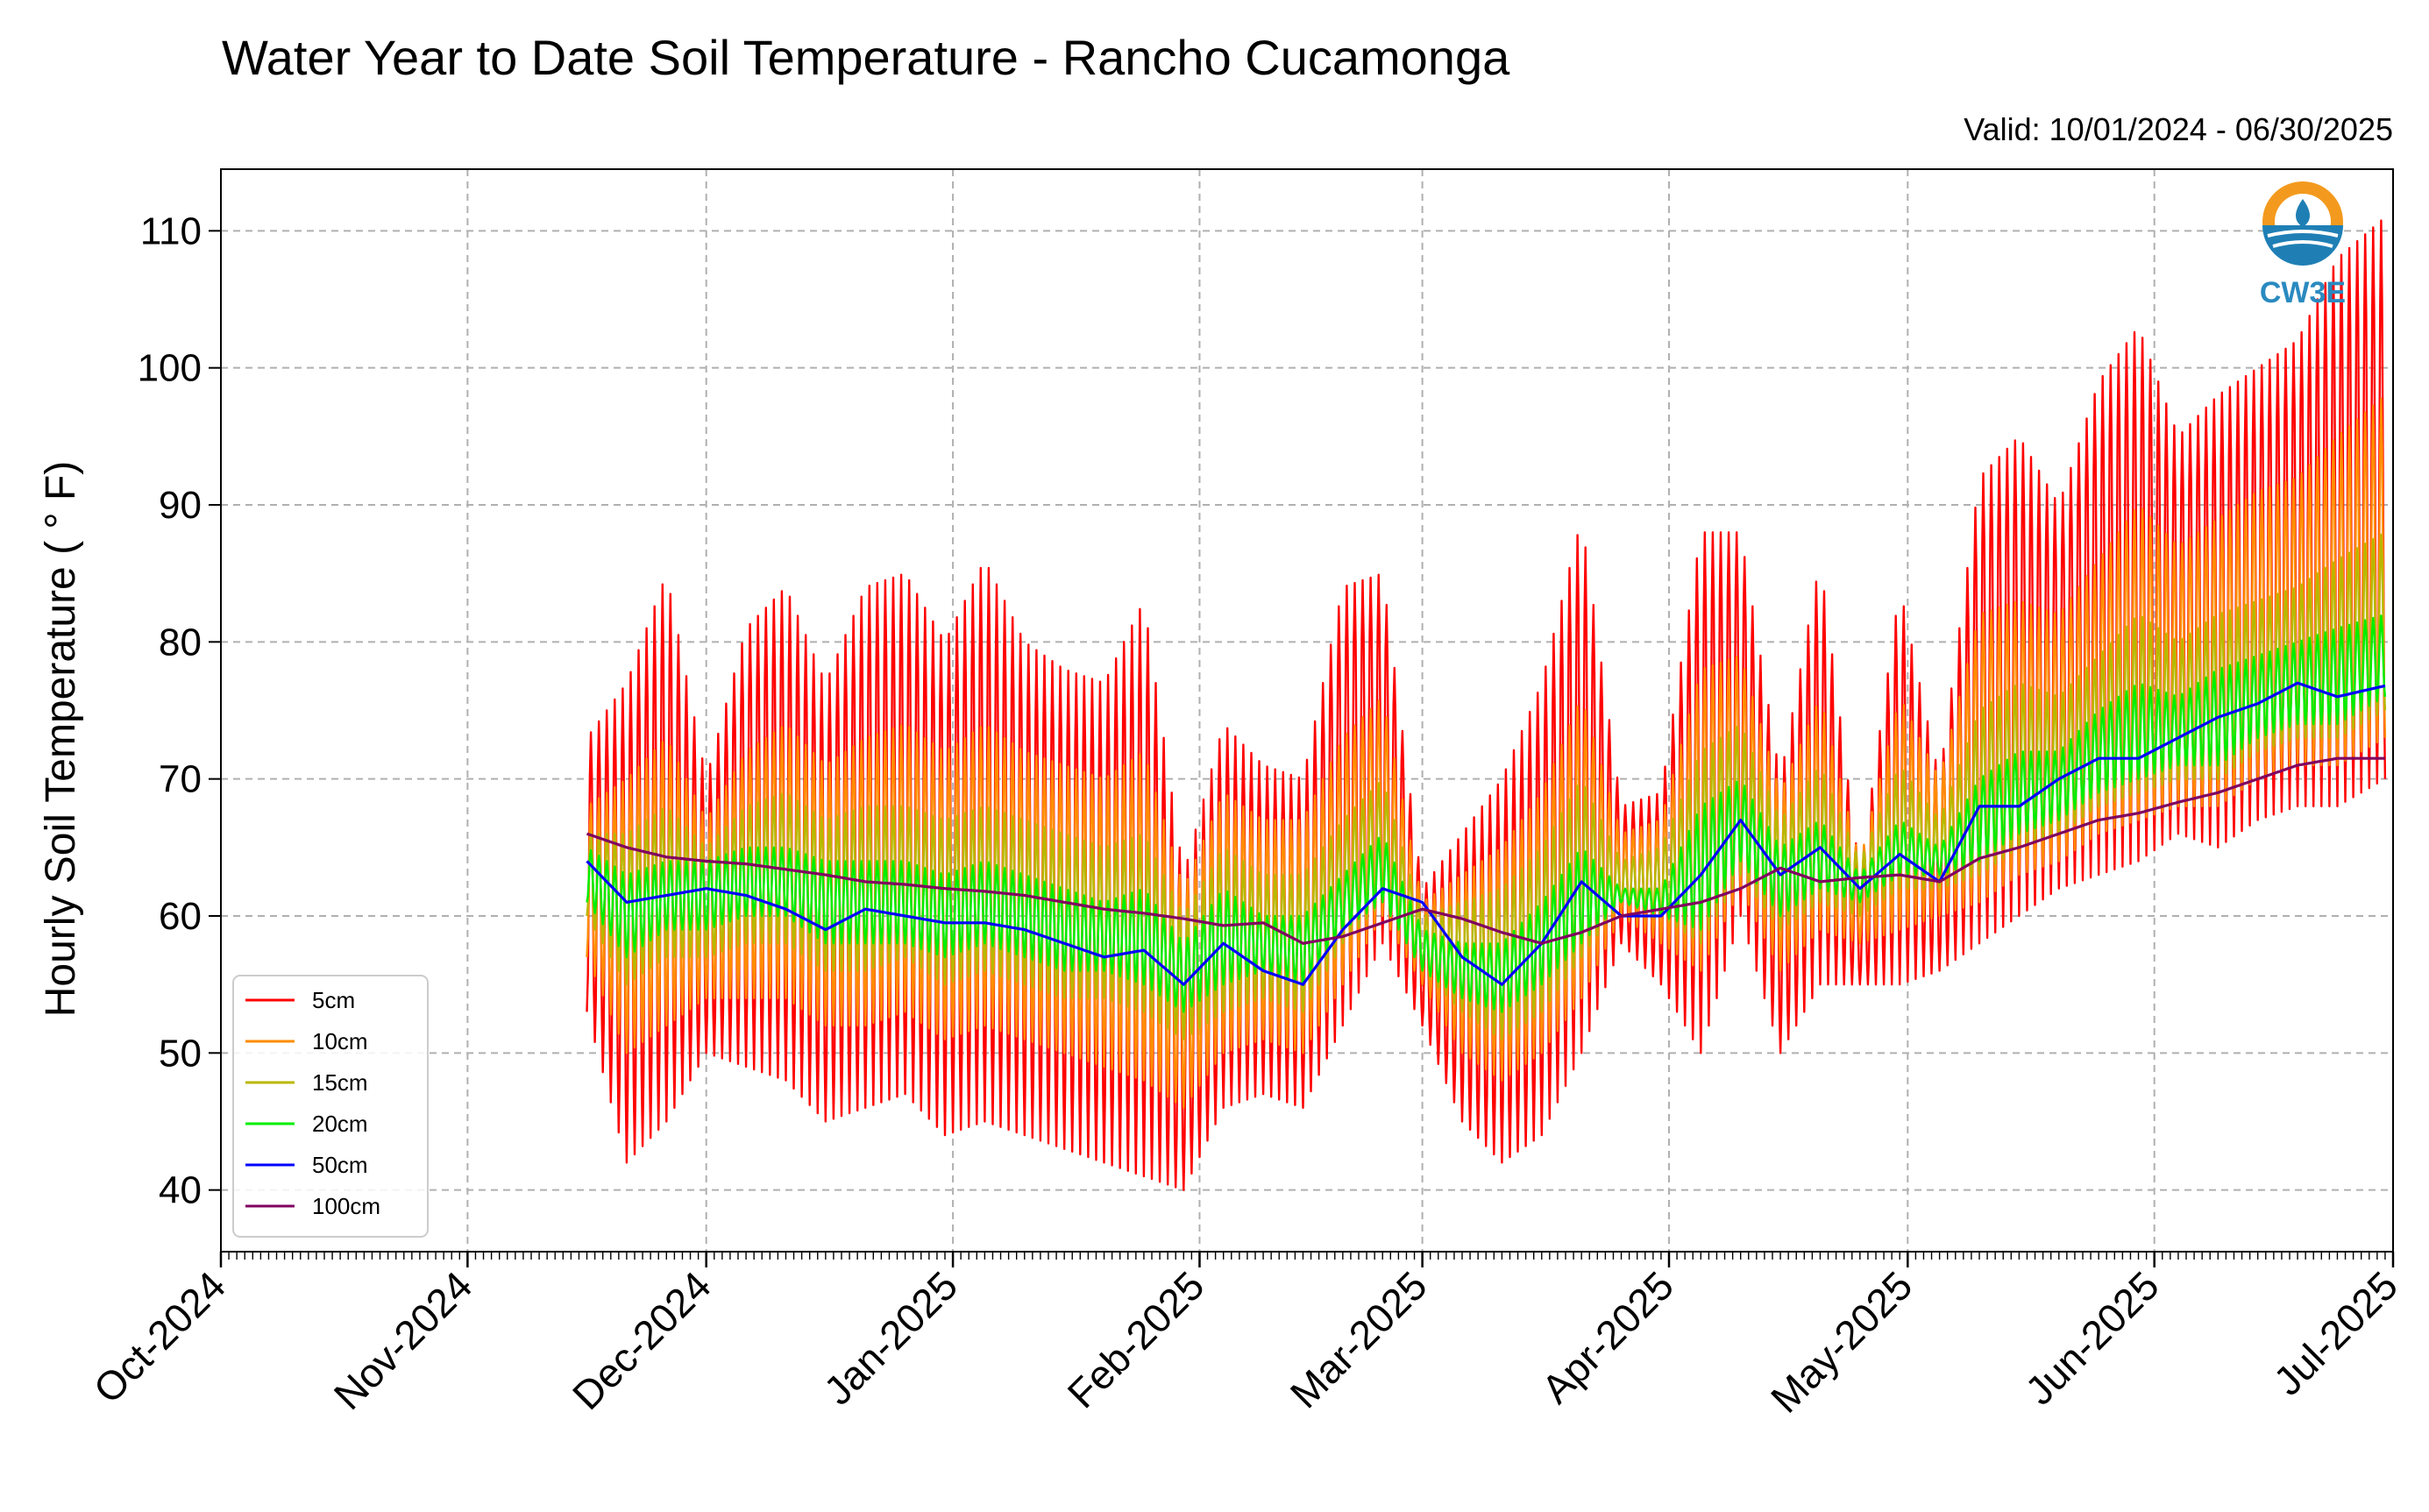  I want to click on logo-water, so click(2302, 245).